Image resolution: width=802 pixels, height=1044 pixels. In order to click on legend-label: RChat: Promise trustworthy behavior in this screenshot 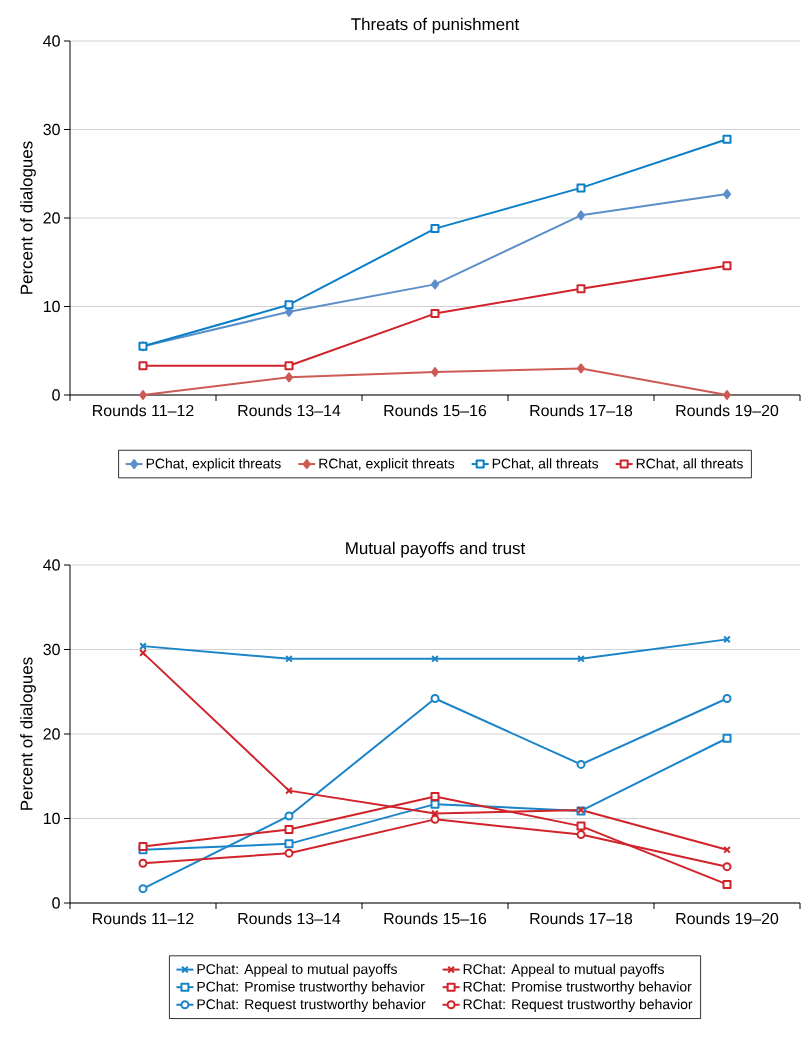, I will do `click(577, 988)`.